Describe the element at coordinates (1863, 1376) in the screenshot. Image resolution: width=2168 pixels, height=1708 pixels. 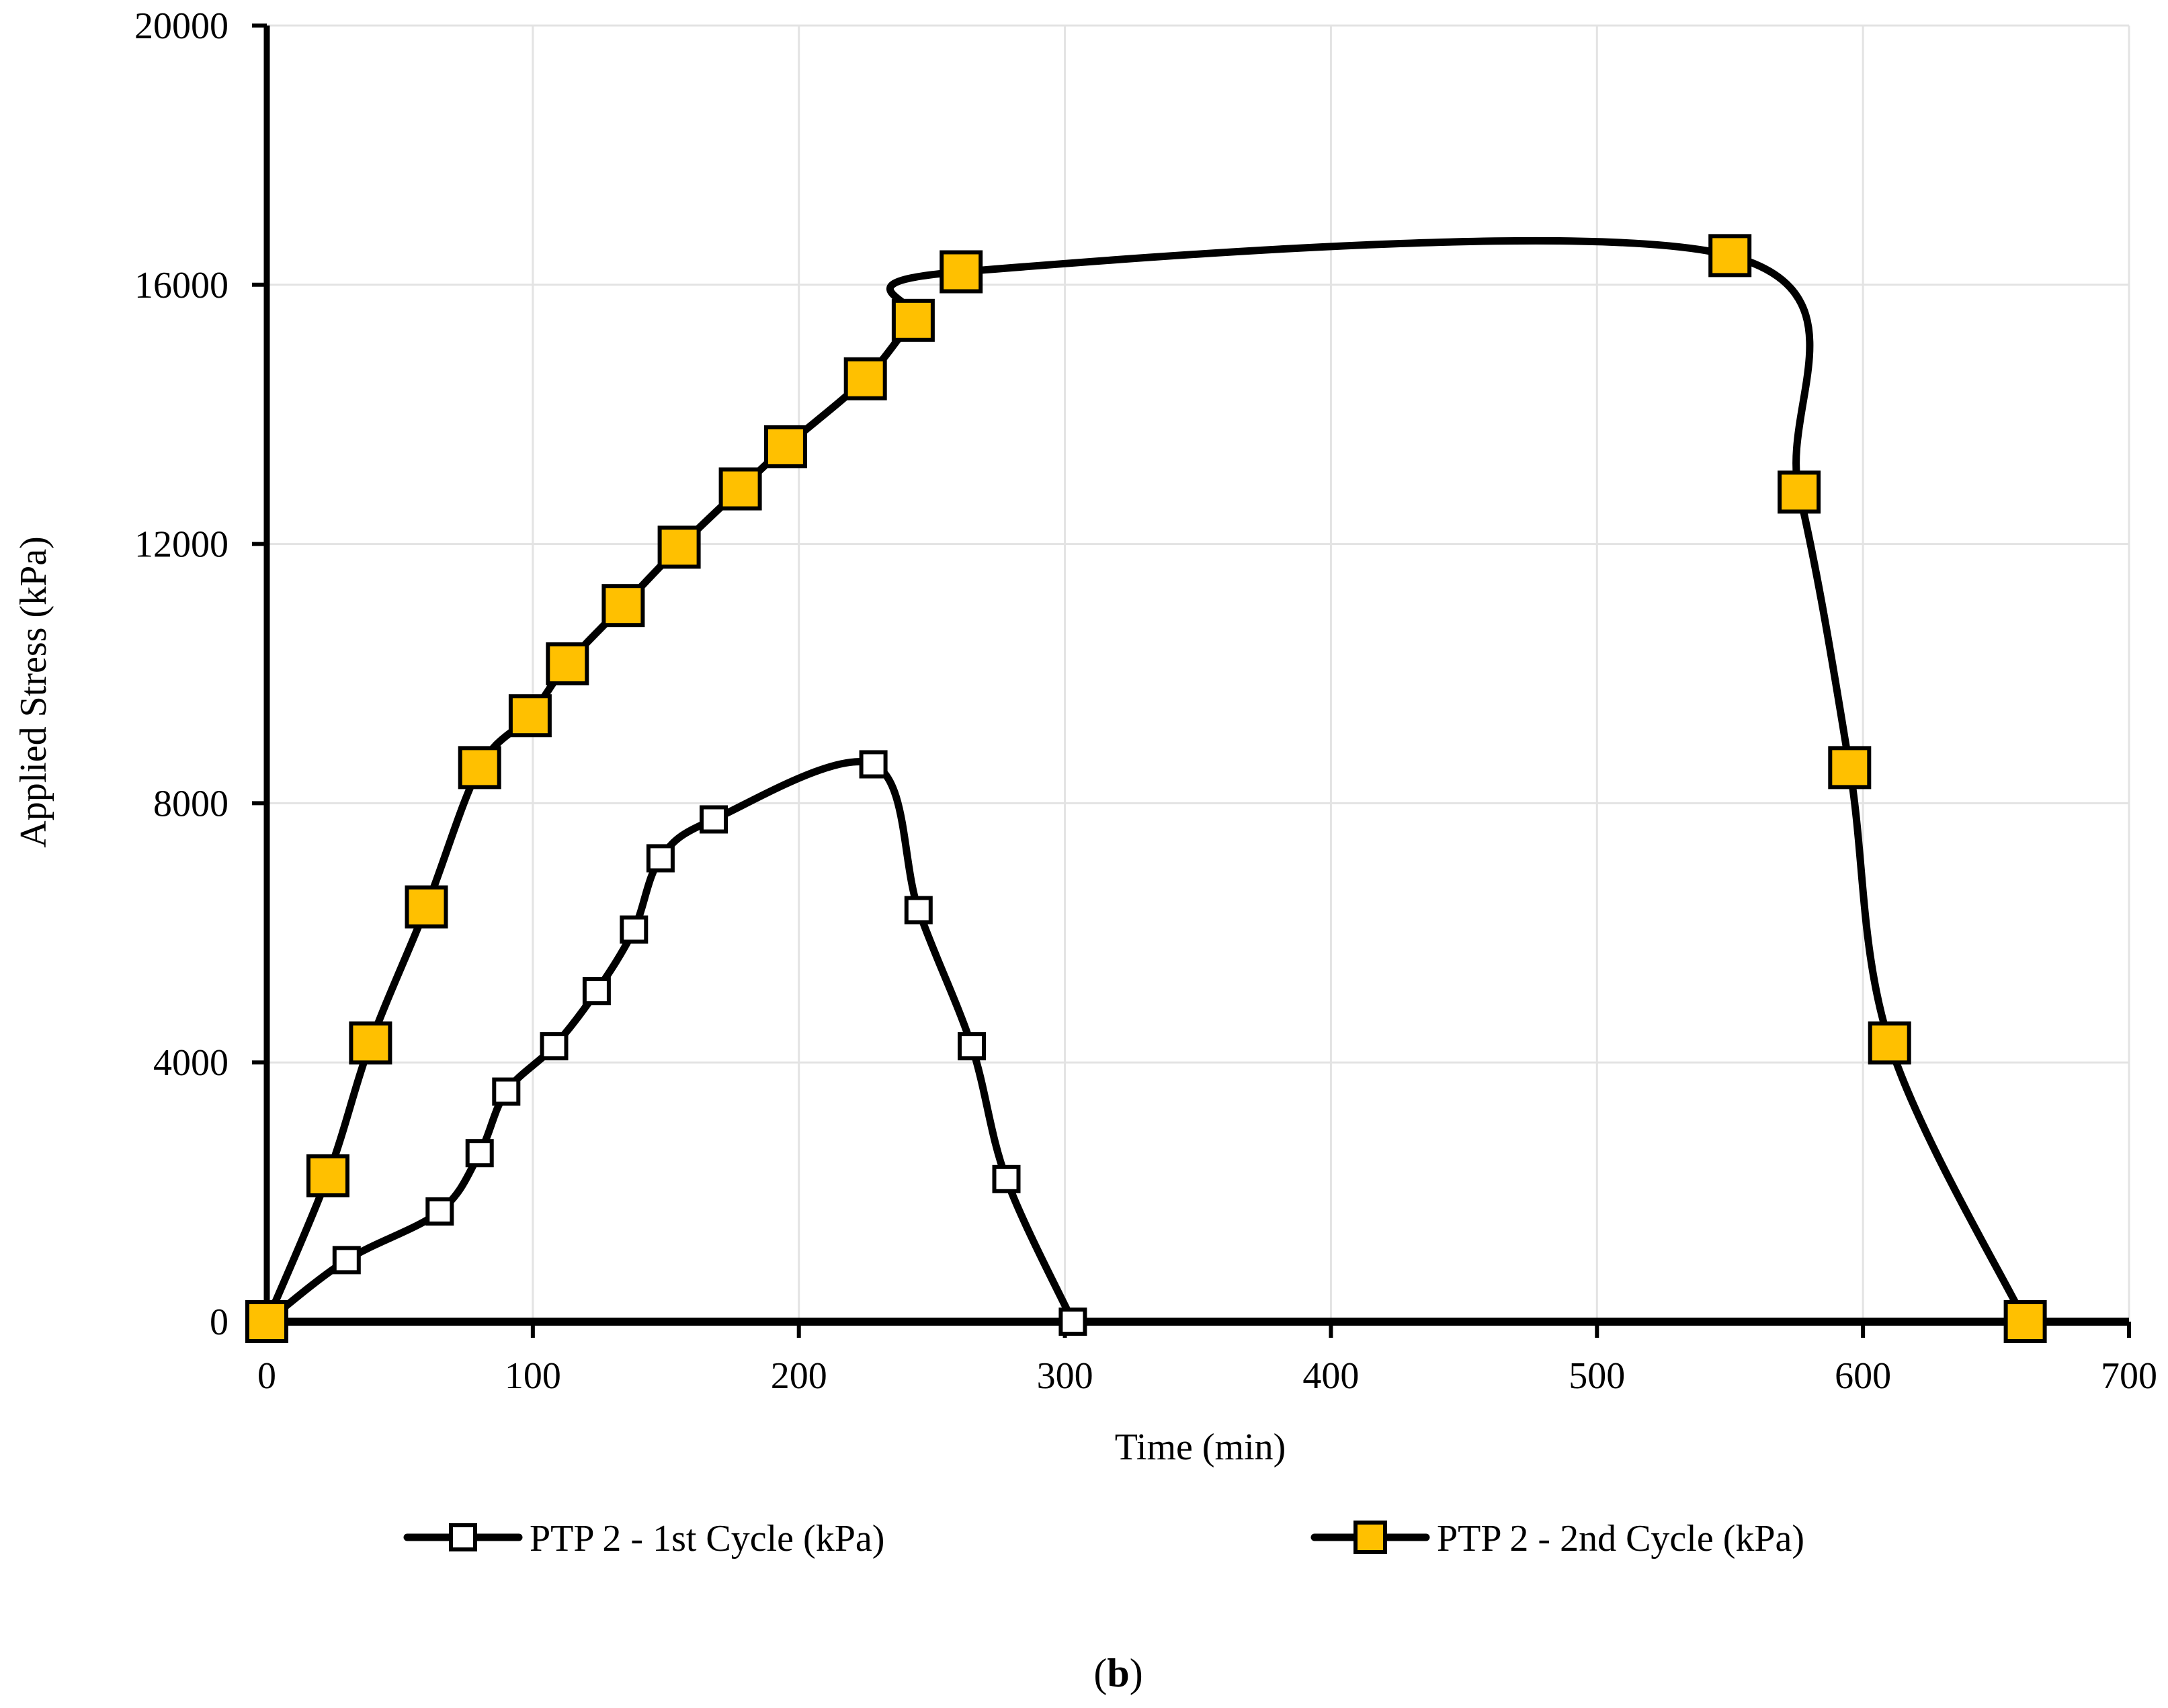
I see `x-tick-label-600: 600` at that location.